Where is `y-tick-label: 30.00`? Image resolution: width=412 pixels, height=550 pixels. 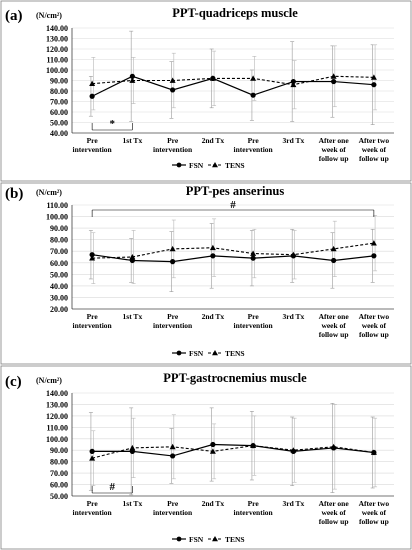 y-tick-label: 30.00 is located at coordinates (59, 297).